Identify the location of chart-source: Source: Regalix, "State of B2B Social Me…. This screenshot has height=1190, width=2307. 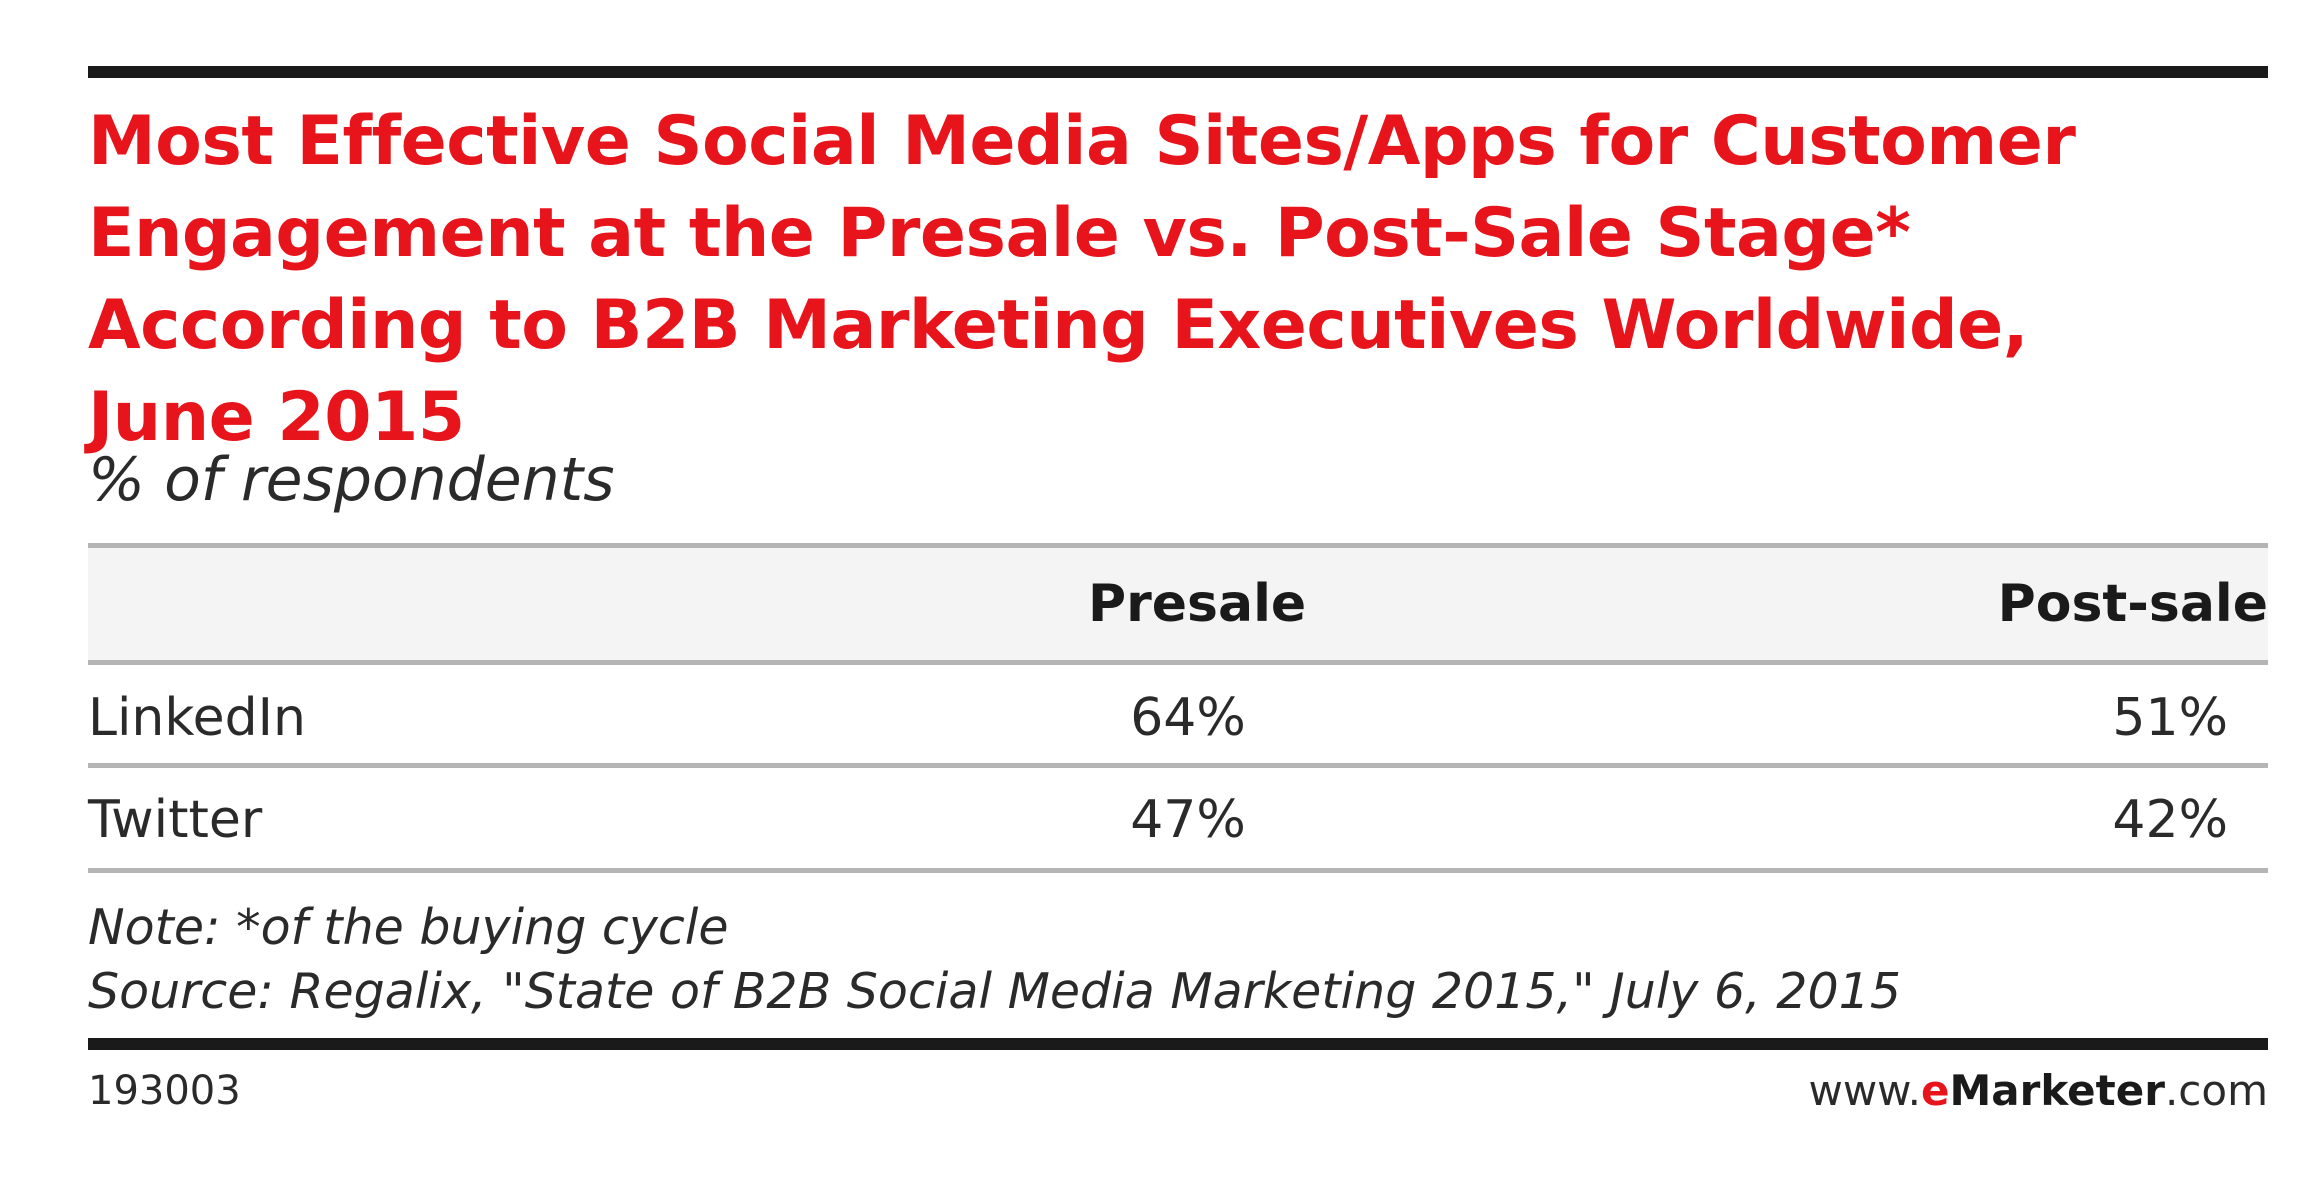
(994, 991).